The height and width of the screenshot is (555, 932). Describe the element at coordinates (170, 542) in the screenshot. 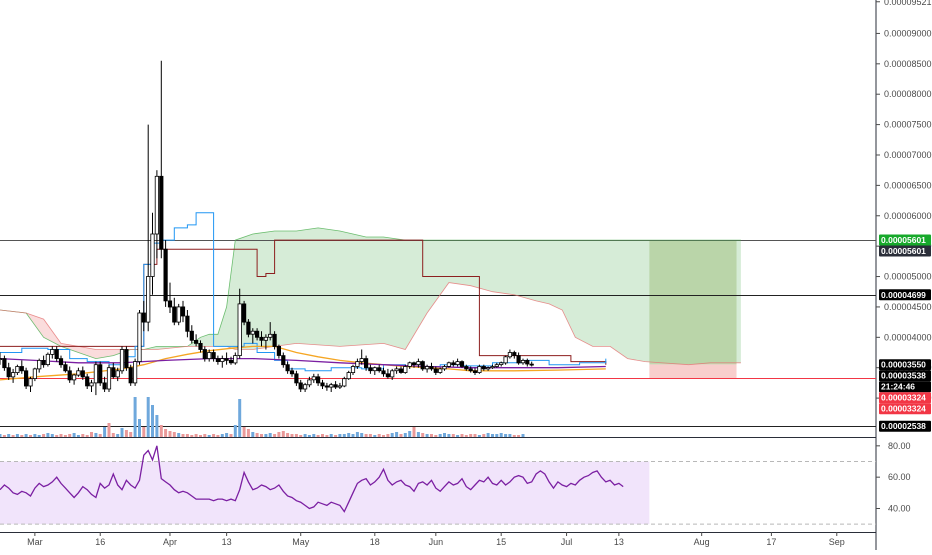

I see `time-axis-tick-label: Apr` at that location.